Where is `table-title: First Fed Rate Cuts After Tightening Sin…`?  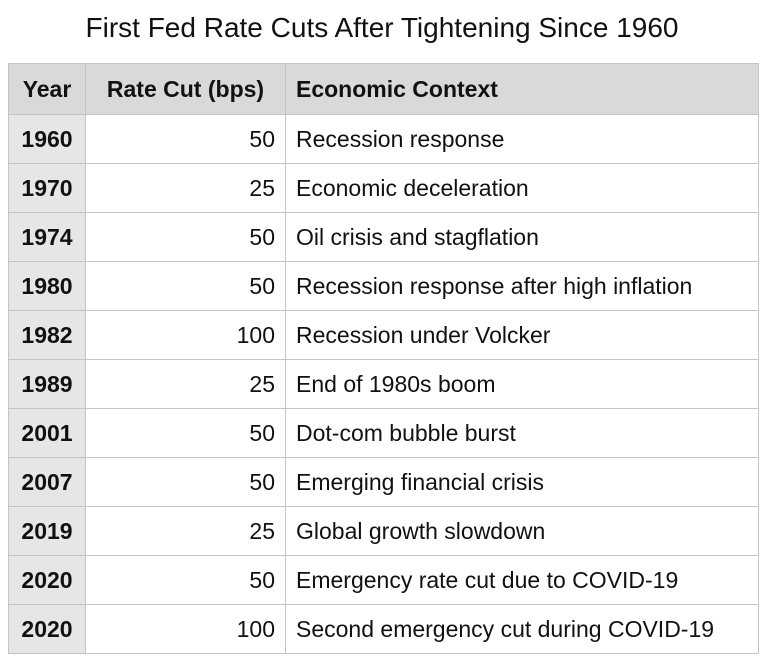
table-title: First Fed Rate Cuts After Tightening Sin… is located at coordinates (382, 27).